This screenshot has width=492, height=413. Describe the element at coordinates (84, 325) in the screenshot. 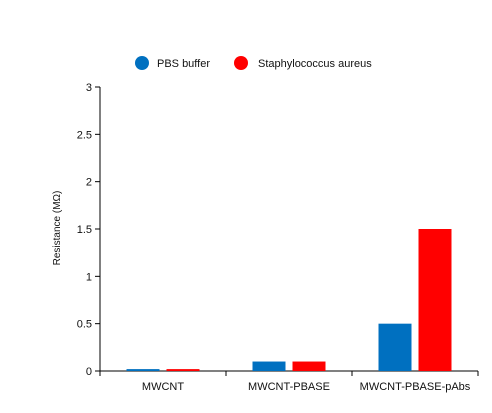

I see `y-tick-label: 0.5` at that location.